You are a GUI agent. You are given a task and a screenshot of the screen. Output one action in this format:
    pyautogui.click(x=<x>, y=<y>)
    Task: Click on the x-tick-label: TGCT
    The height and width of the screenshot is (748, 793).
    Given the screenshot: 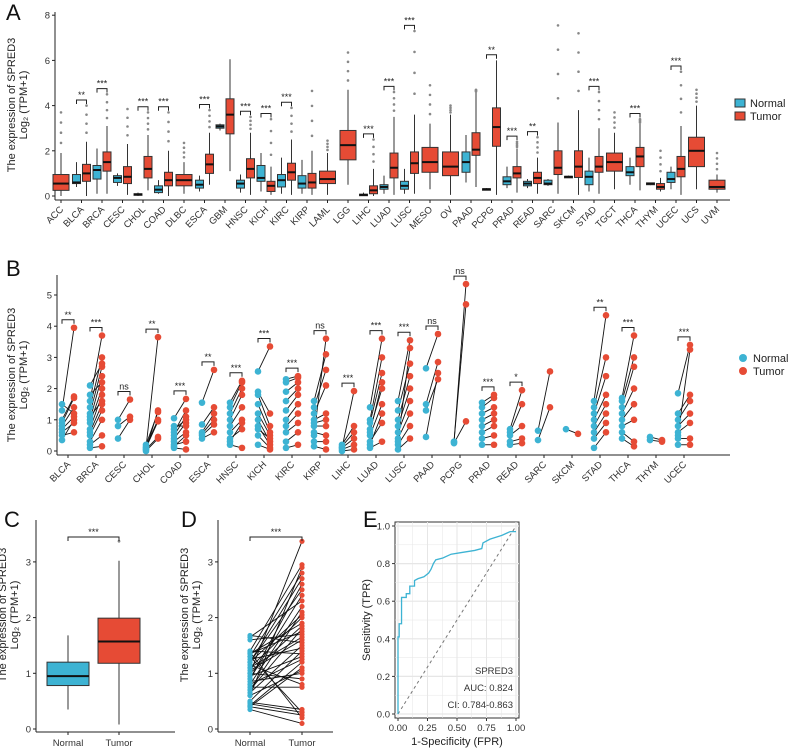 What is the action you would take?
    pyautogui.click(x=607, y=217)
    